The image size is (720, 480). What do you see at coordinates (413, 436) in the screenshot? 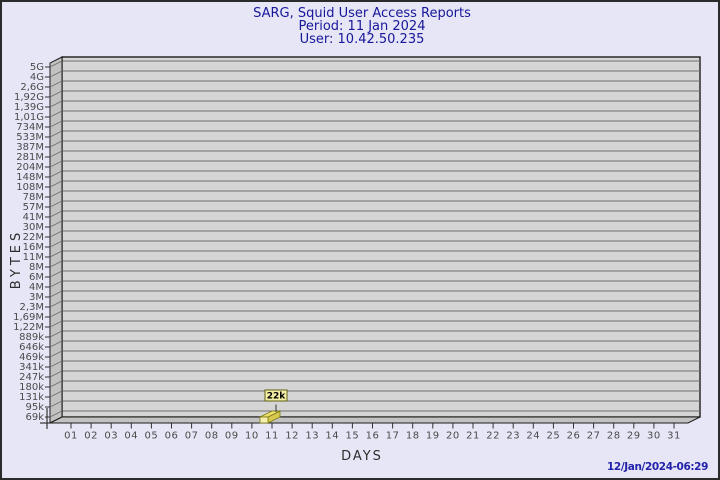
I see `x-tick-label: 18` at bounding box center [413, 436].